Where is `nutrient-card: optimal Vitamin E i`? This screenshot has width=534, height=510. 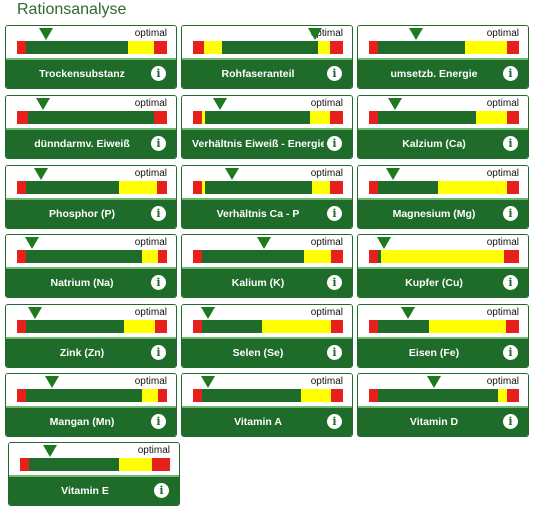
nutrient-card: optimal Vitamin E i is located at coordinates (94, 474).